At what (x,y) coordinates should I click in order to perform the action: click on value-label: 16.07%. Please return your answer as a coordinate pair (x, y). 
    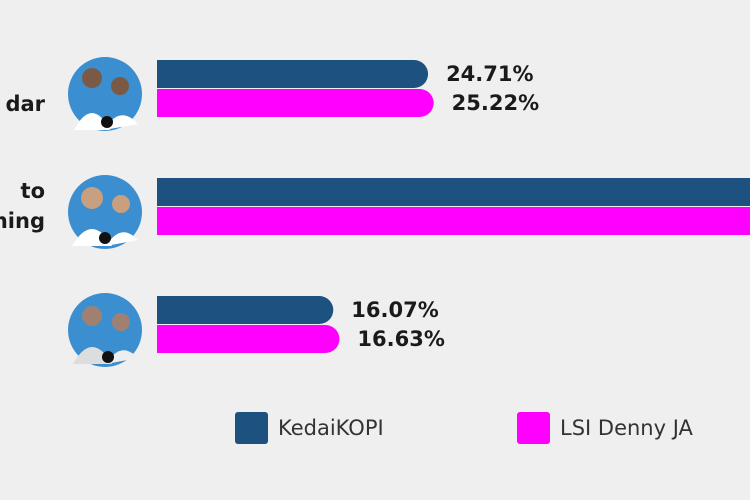
    Looking at the image, I should click on (394, 310).